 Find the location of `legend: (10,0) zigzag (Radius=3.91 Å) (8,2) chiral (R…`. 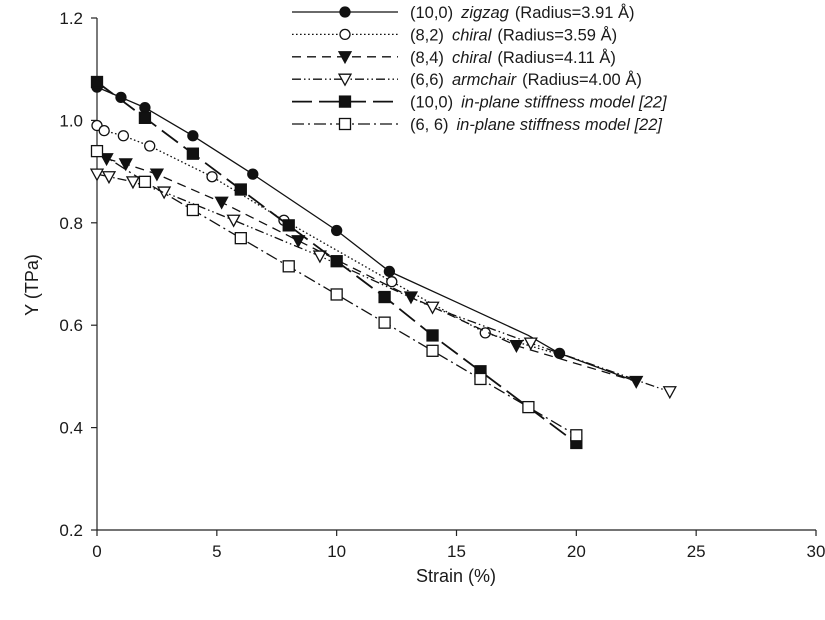

legend: (10,0) zigzag (Radius=3.91 Å) (8,2) chiral (R… is located at coordinates (479, 68).